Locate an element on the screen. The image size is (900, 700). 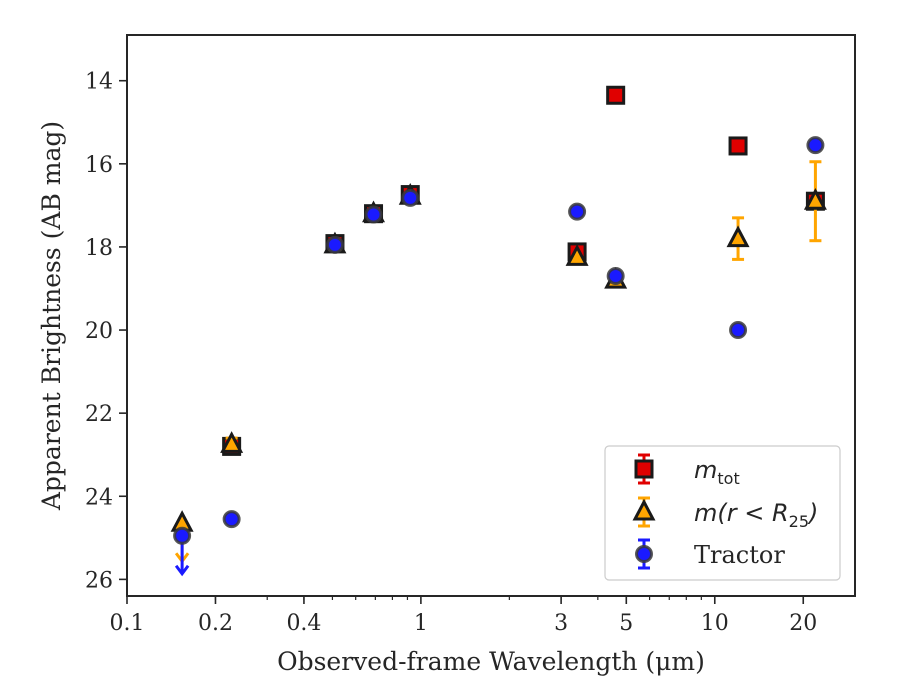
y-axis-title: Apparent Brightness (AB mag) is located at coordinates (51, 316).